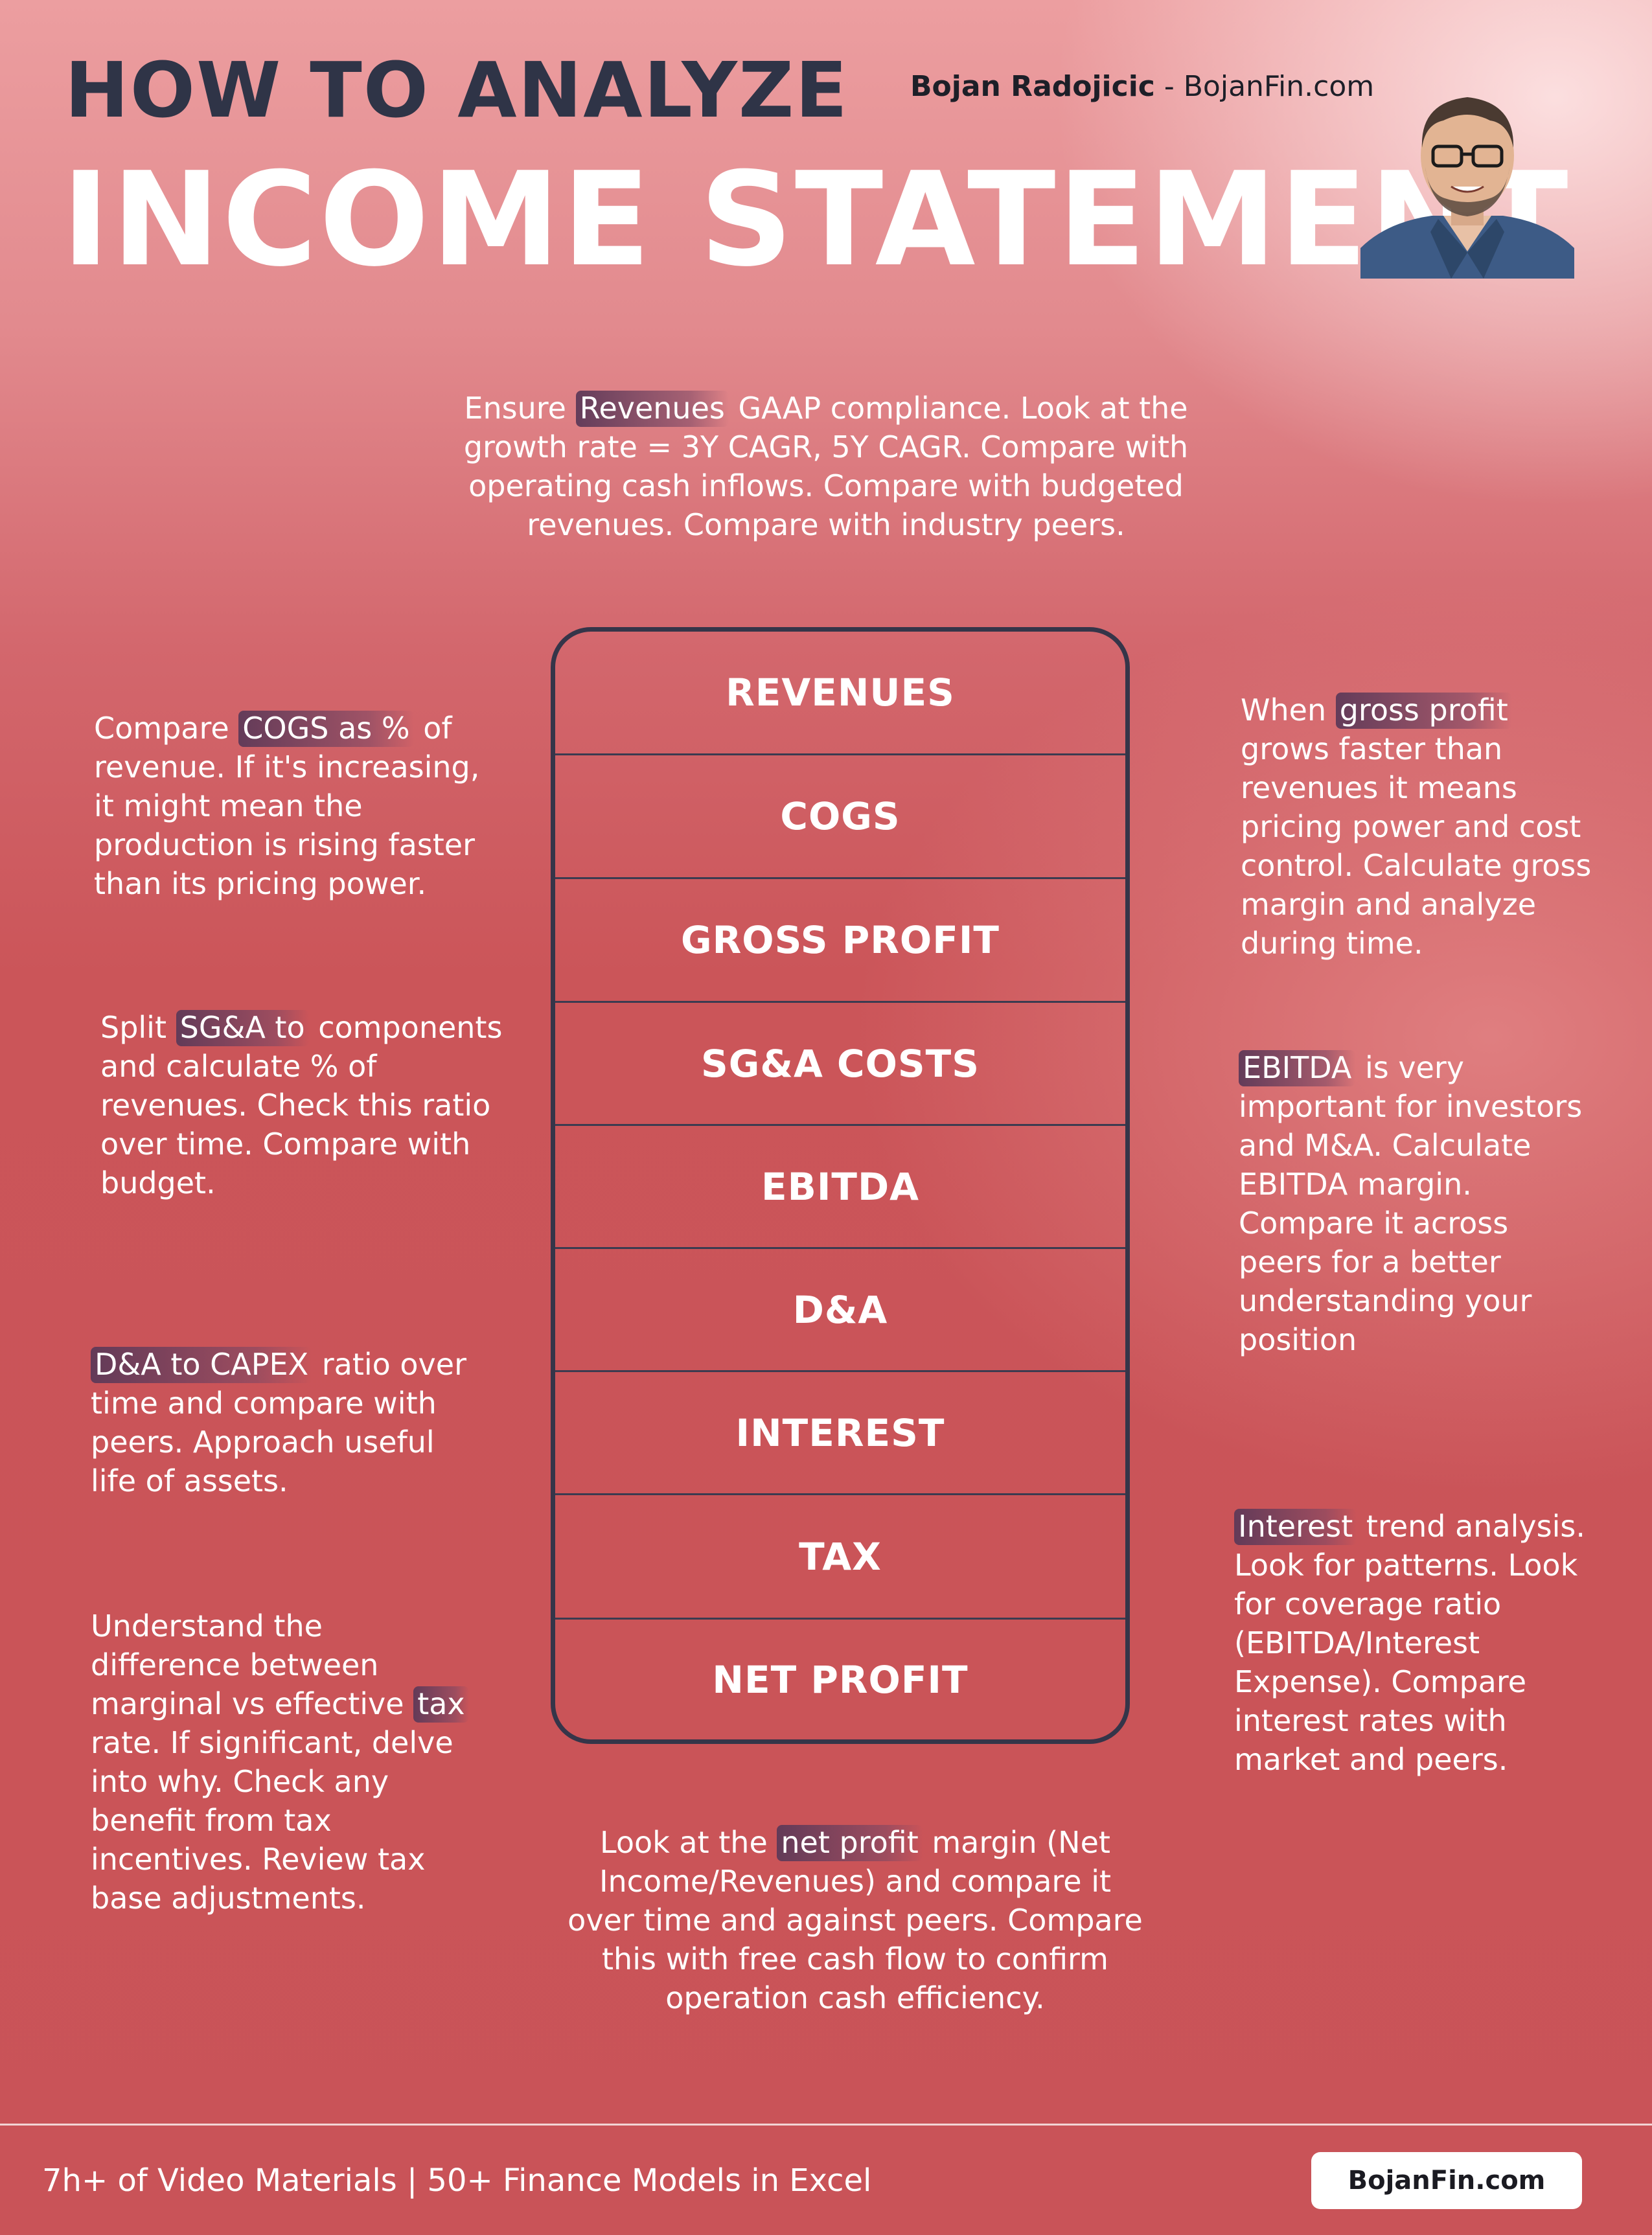  Describe the element at coordinates (840, 1309) in the screenshot. I see `stack-row-da: D&A` at that location.